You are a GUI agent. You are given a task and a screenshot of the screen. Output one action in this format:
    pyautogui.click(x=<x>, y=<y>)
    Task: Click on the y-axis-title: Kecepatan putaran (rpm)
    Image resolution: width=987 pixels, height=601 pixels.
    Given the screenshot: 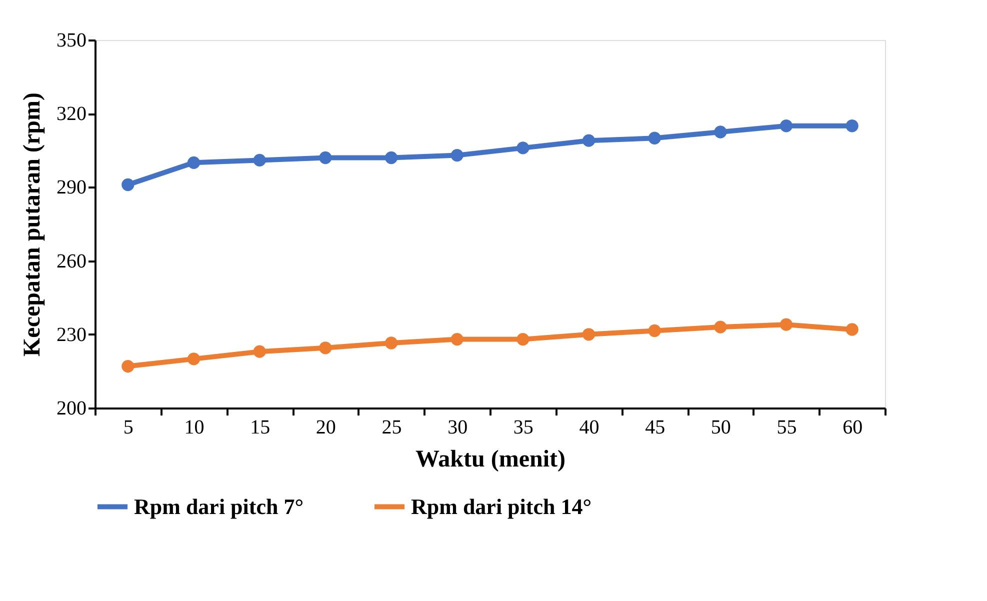 What is the action you would take?
    pyautogui.click(x=33, y=224)
    